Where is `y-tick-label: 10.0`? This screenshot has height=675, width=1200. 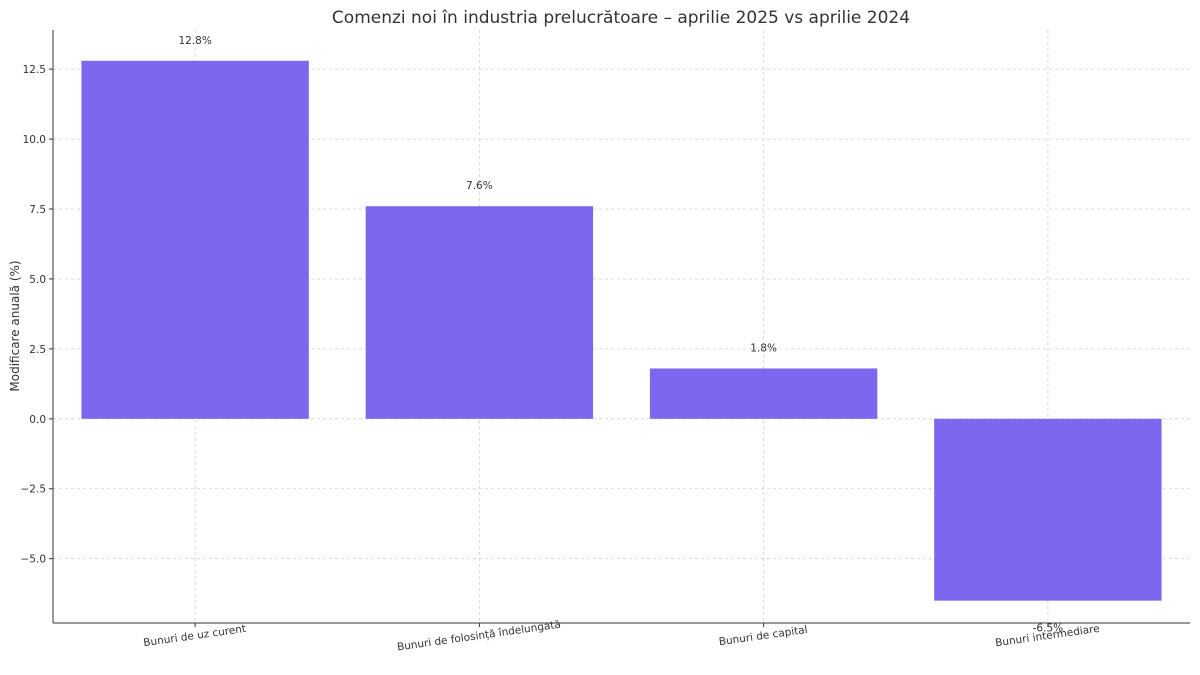 y-tick-label: 10.0 is located at coordinates (34, 140).